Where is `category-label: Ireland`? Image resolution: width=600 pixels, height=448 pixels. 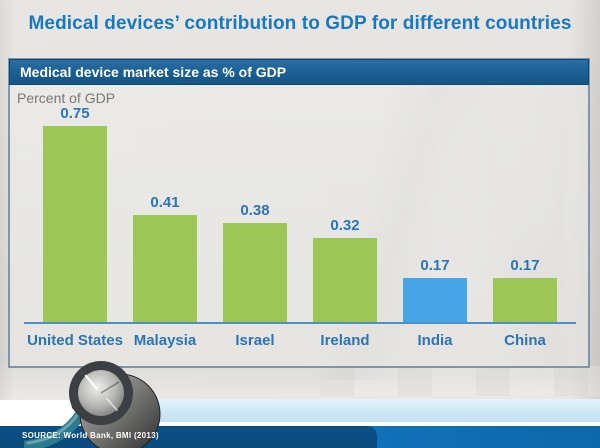
category-label: Ireland is located at coordinates (345, 340).